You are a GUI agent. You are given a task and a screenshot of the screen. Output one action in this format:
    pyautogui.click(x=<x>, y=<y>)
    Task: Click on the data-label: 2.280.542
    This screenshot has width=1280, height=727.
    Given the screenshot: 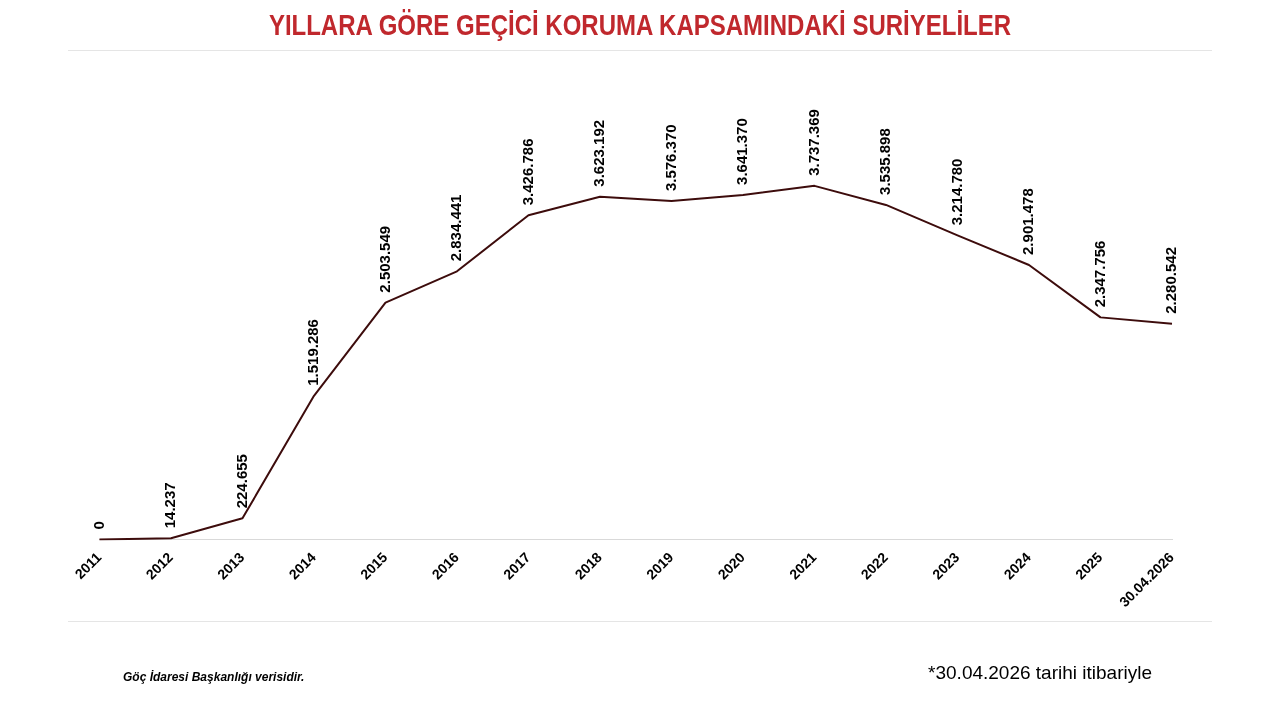 What is the action you would take?
    pyautogui.click(x=1171, y=280)
    